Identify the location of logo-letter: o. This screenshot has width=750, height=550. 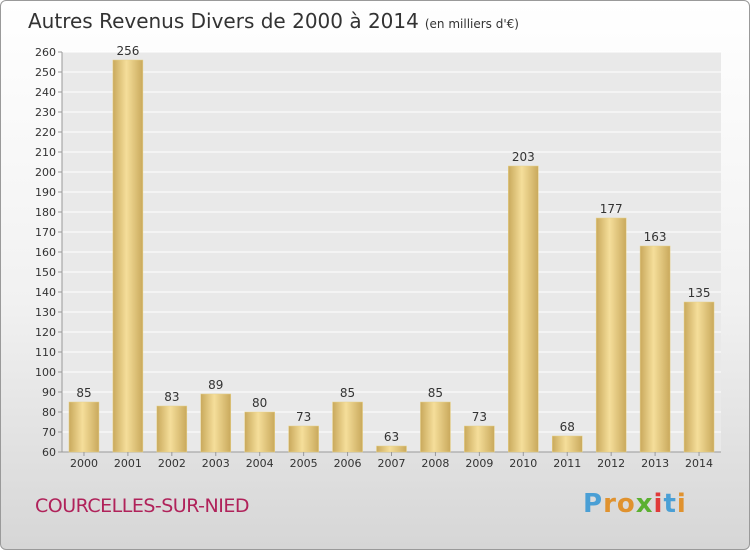
(626, 504).